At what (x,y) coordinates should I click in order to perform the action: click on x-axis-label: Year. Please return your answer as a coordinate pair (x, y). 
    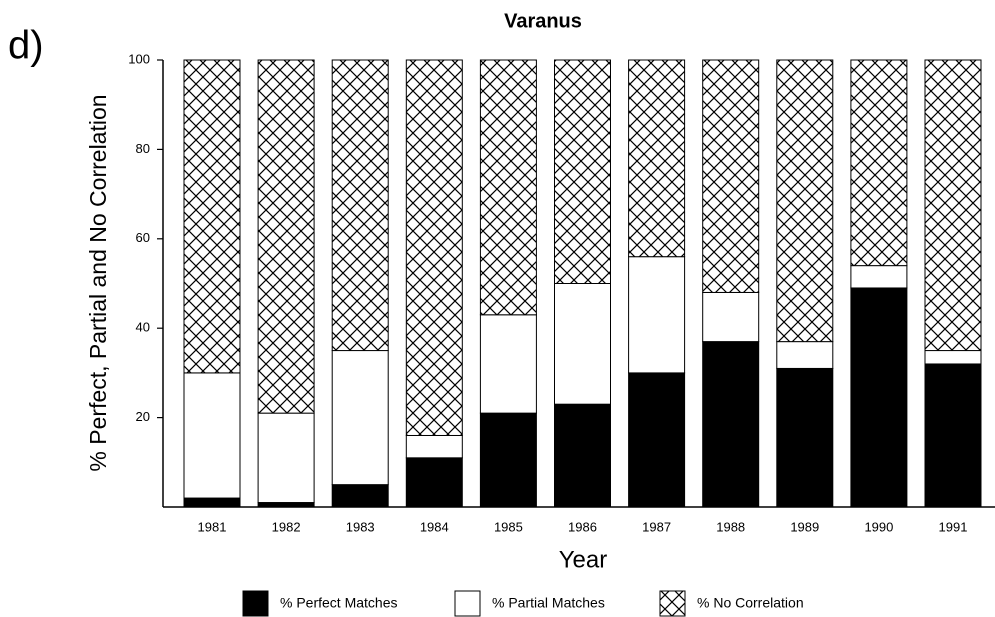
    Looking at the image, I should click on (583, 559).